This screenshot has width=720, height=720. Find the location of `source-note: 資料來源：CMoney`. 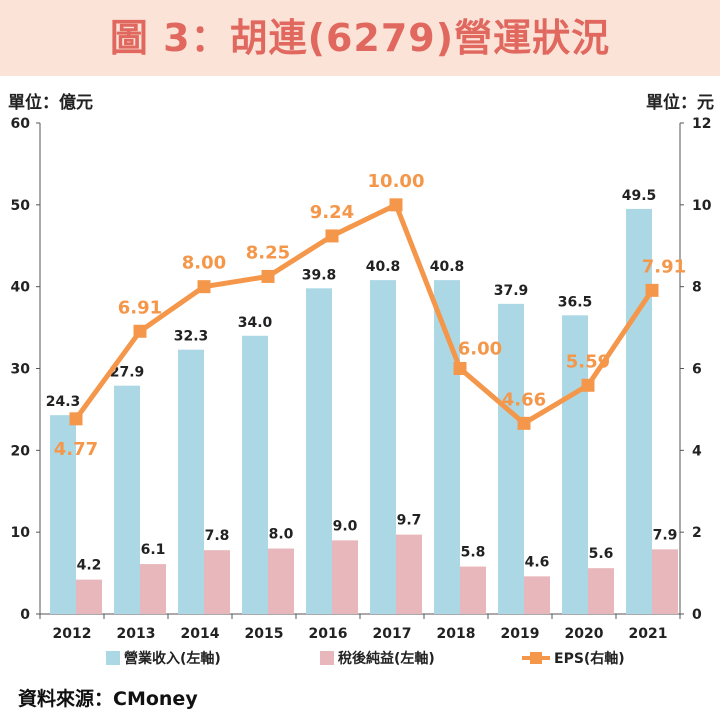

source-note: 資料來源：CMoney is located at coordinates (108, 699).